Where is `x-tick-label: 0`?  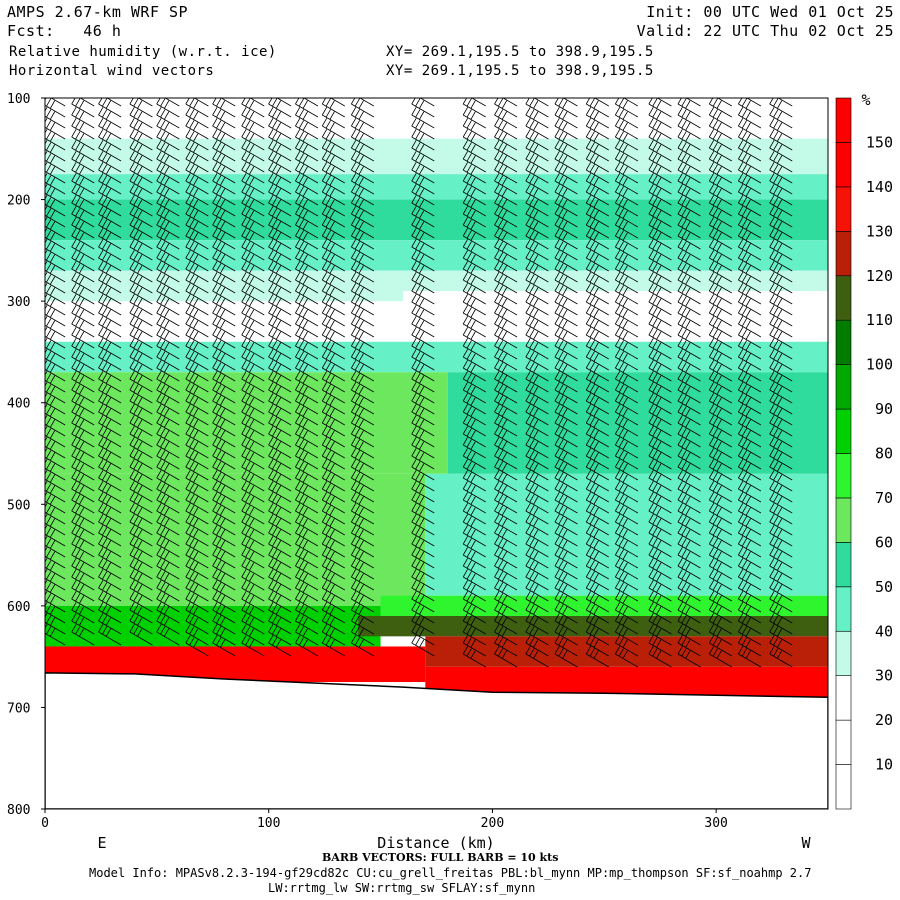 x-tick-label: 0 is located at coordinates (45, 823).